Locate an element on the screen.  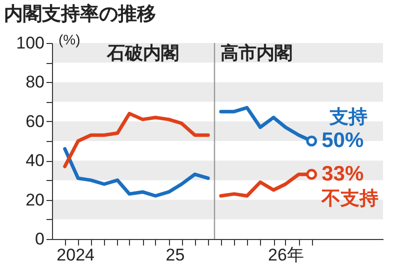
y-tick-label: 20 is located at coordinates (35, 200).